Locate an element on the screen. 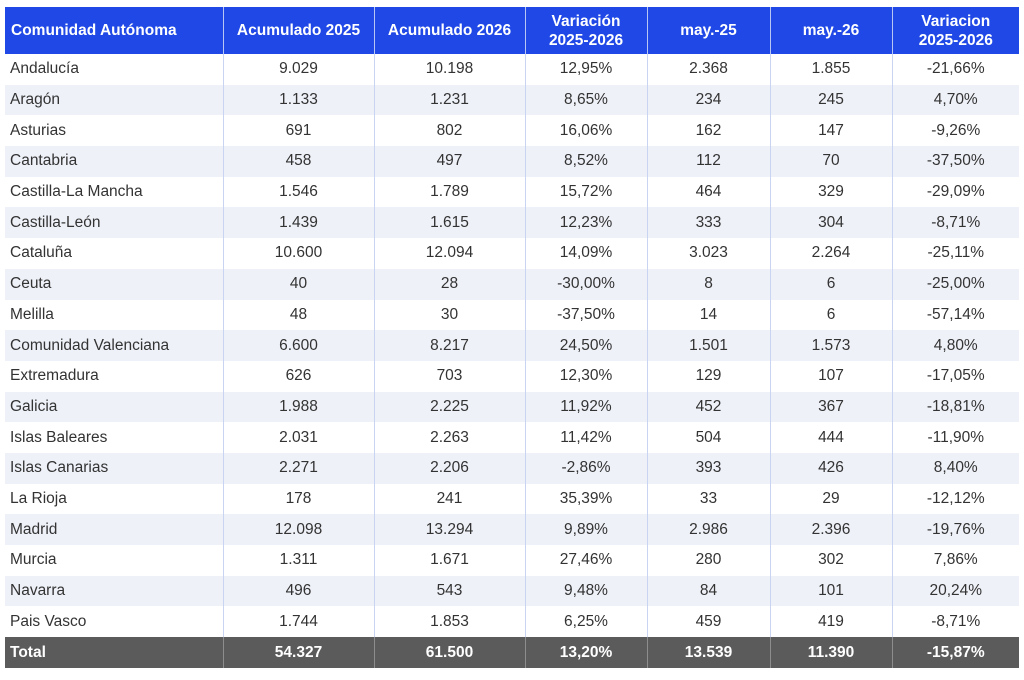 The width and height of the screenshot is (1024, 680). table-row: Ceuta 40 28 -30,00% 8 6 -25,00% is located at coordinates (512, 284).